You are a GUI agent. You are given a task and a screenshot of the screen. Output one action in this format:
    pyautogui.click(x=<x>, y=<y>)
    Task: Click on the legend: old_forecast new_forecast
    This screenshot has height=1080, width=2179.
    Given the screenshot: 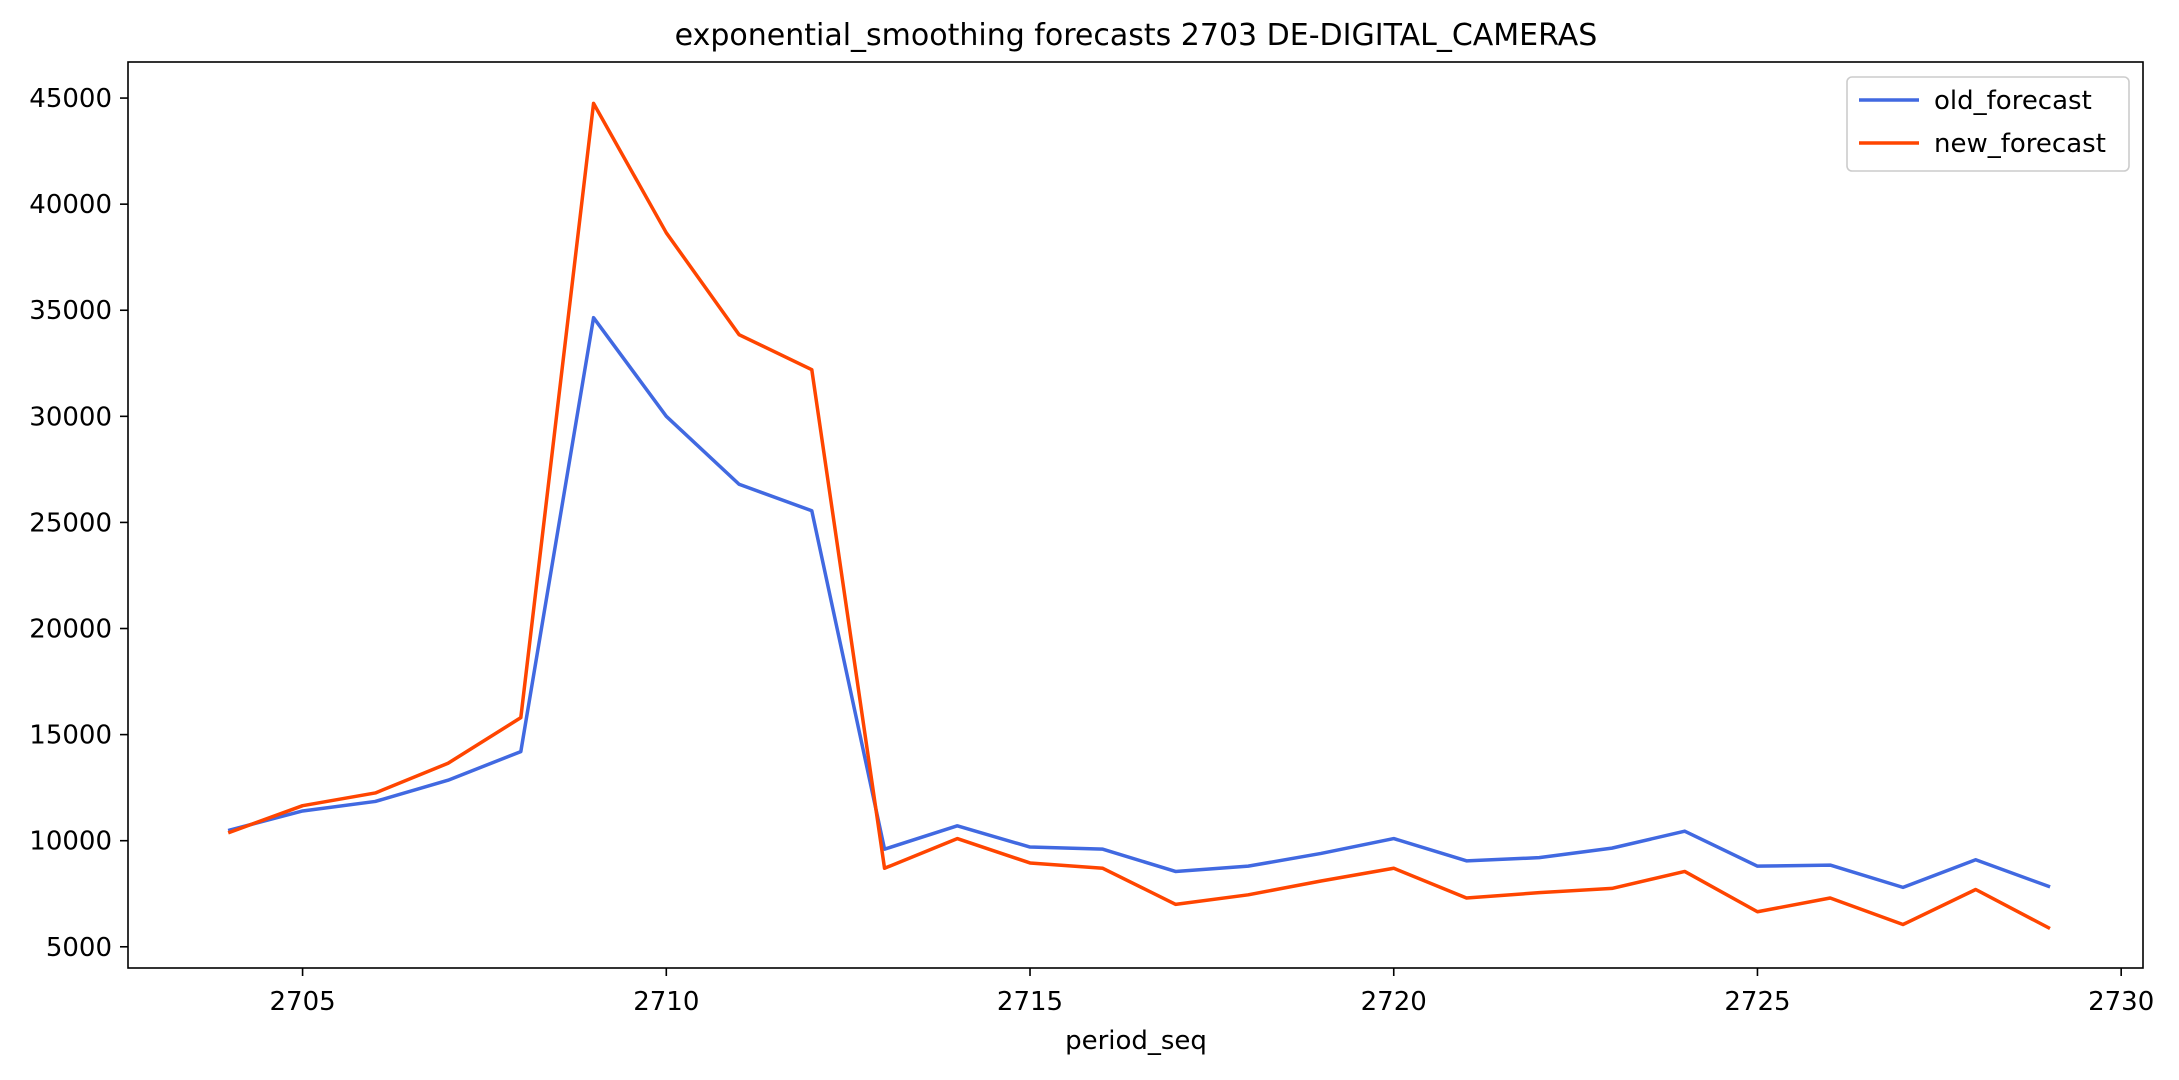 What is the action you would take?
    pyautogui.click(x=1988, y=124)
    